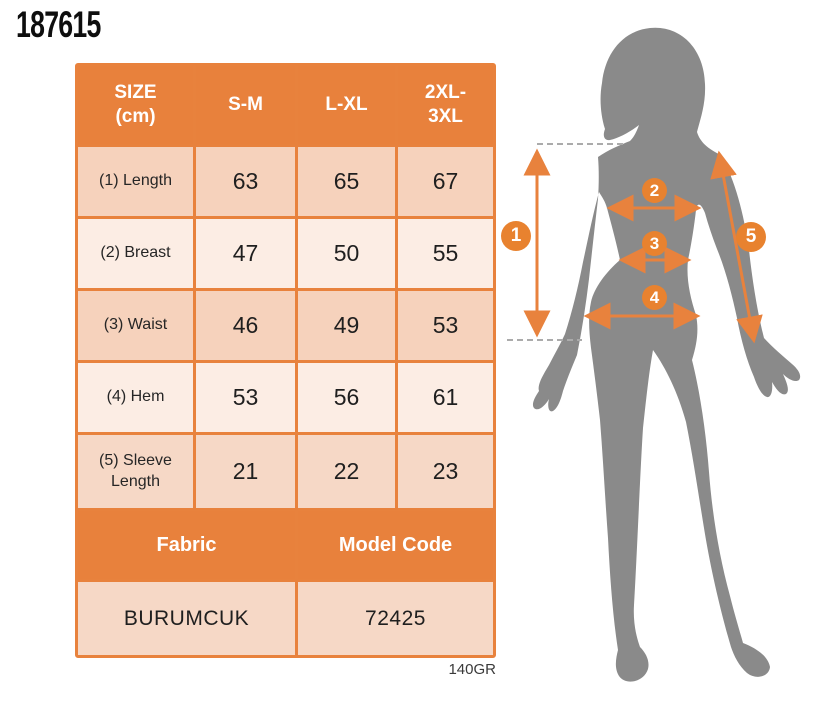 This screenshot has height=704, width=840. What do you see at coordinates (395, 545) in the screenshot?
I see `model-code-header: Model Code` at bounding box center [395, 545].